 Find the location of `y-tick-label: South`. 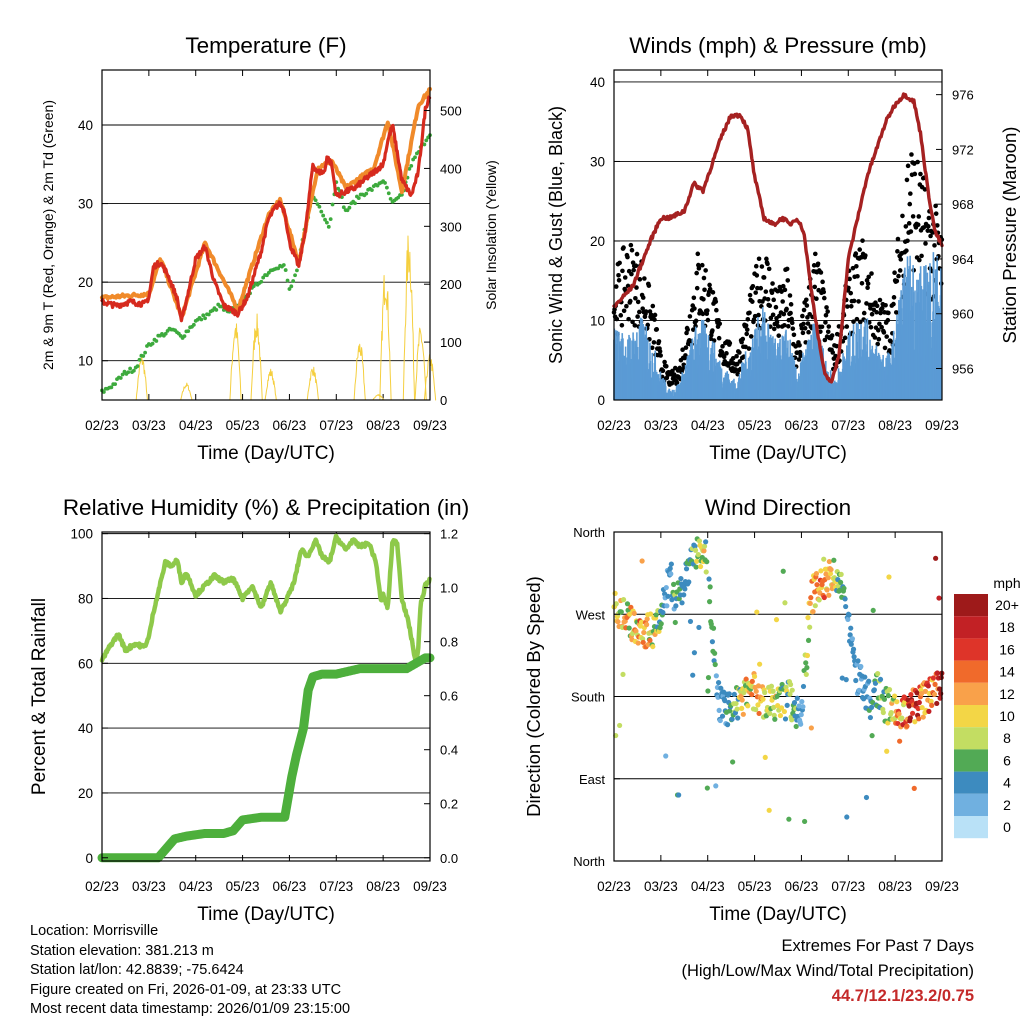

y-tick-label: South is located at coordinates (588, 697).